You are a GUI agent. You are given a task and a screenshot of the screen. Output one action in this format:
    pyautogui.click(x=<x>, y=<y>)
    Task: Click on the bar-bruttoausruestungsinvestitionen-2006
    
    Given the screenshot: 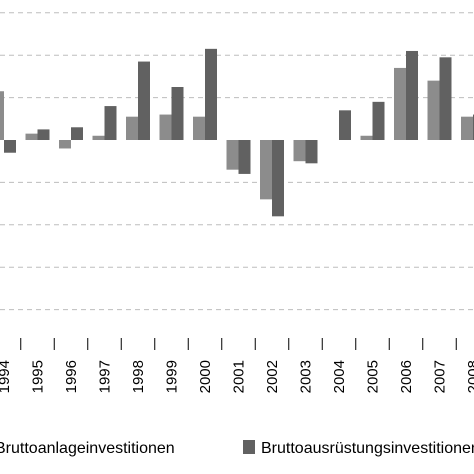 What is the action you would take?
    pyautogui.click(x=412, y=95)
    